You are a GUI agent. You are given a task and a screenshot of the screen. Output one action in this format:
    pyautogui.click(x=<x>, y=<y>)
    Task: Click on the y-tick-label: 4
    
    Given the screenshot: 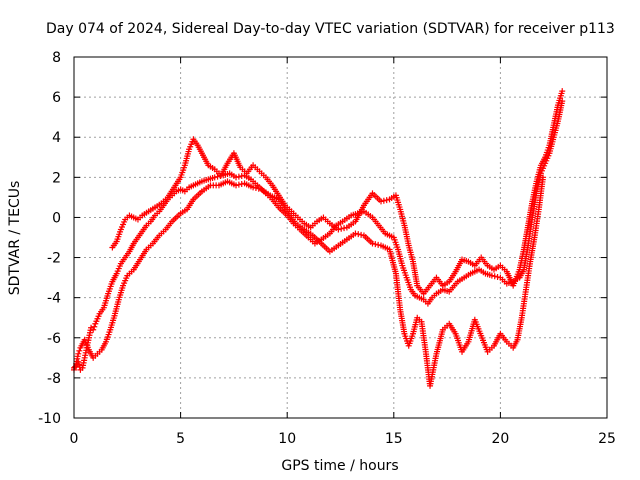 What is the action you would take?
    pyautogui.click(x=56, y=138)
    